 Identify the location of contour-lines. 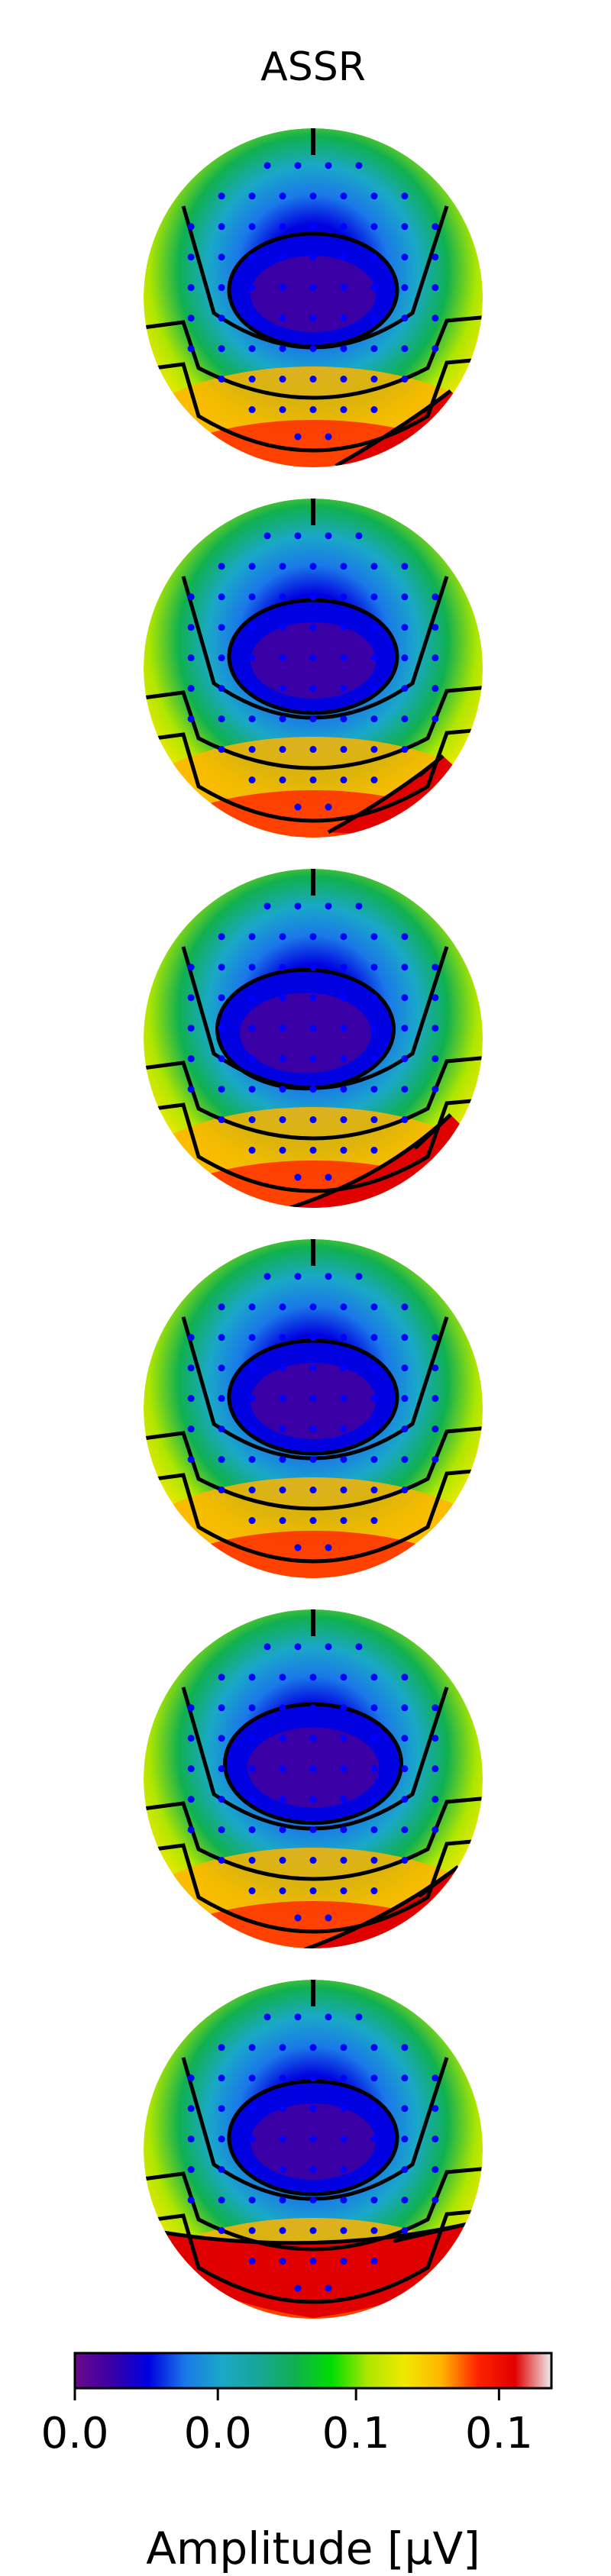
(314, 1817).